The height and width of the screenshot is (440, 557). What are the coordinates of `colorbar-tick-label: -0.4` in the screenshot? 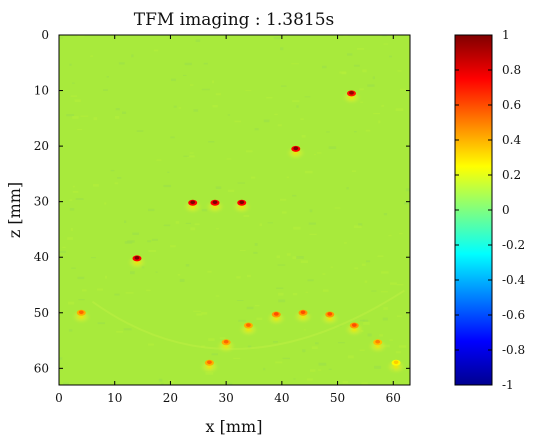 It's located at (514, 280).